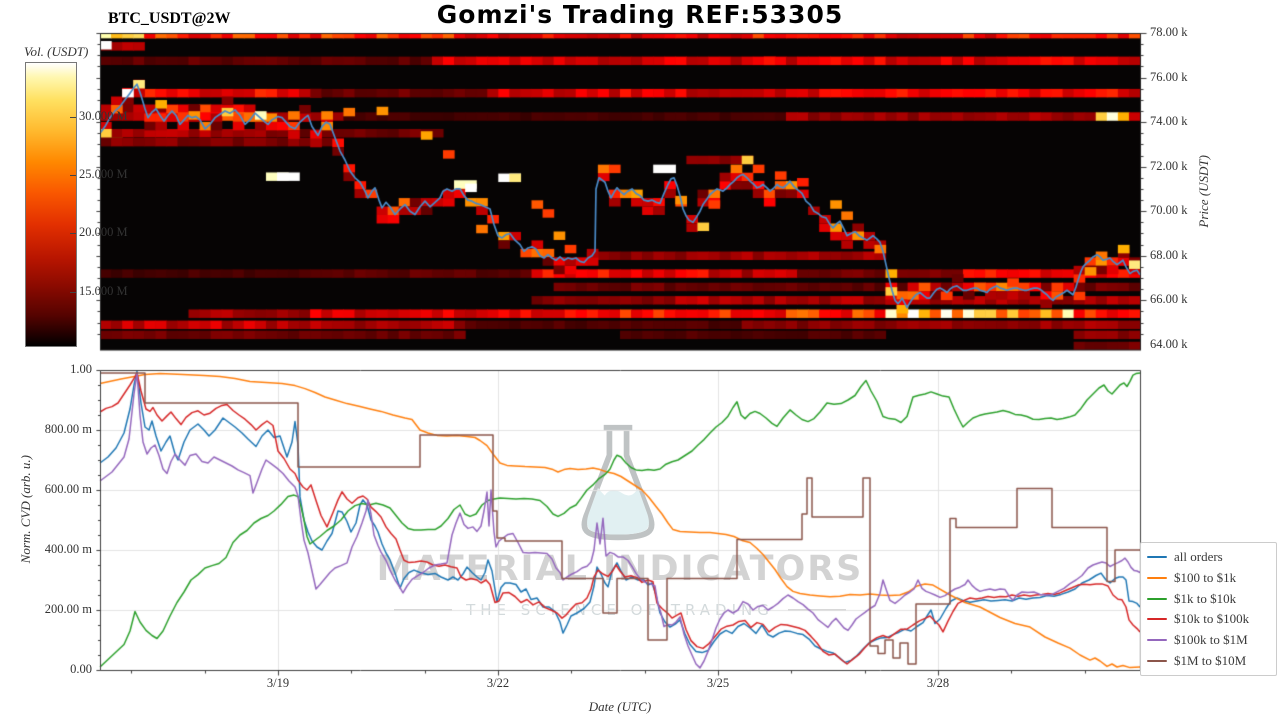 The image size is (1280, 720). Describe the element at coordinates (1169, 210) in the screenshot. I see `price-tick-label: 70.00 k` at that location.